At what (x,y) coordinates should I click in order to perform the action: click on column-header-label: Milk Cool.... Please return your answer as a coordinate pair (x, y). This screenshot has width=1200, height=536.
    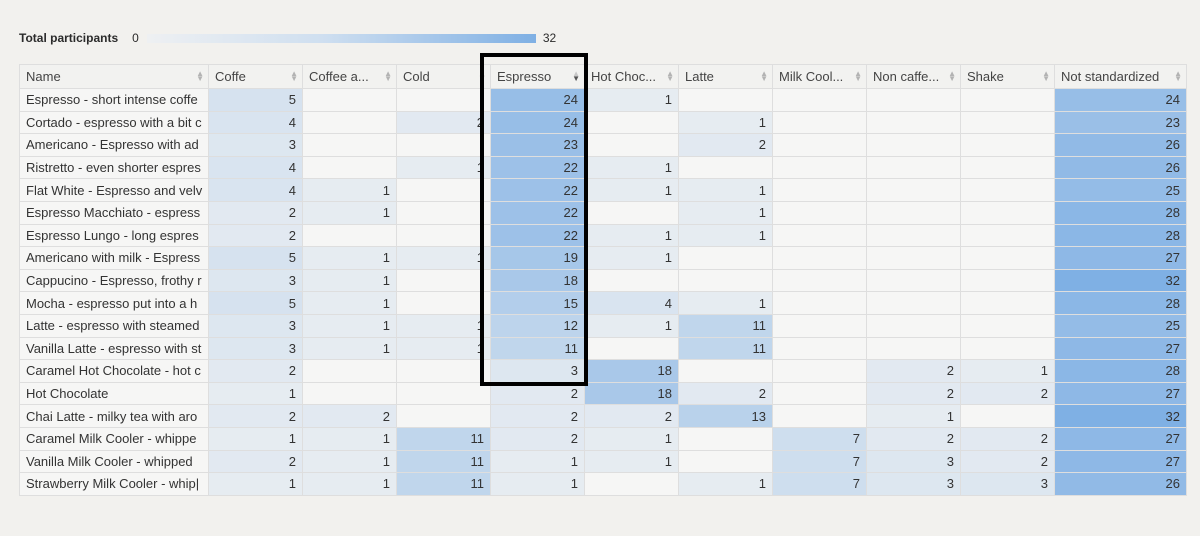
    Looking at the image, I should click on (811, 76).